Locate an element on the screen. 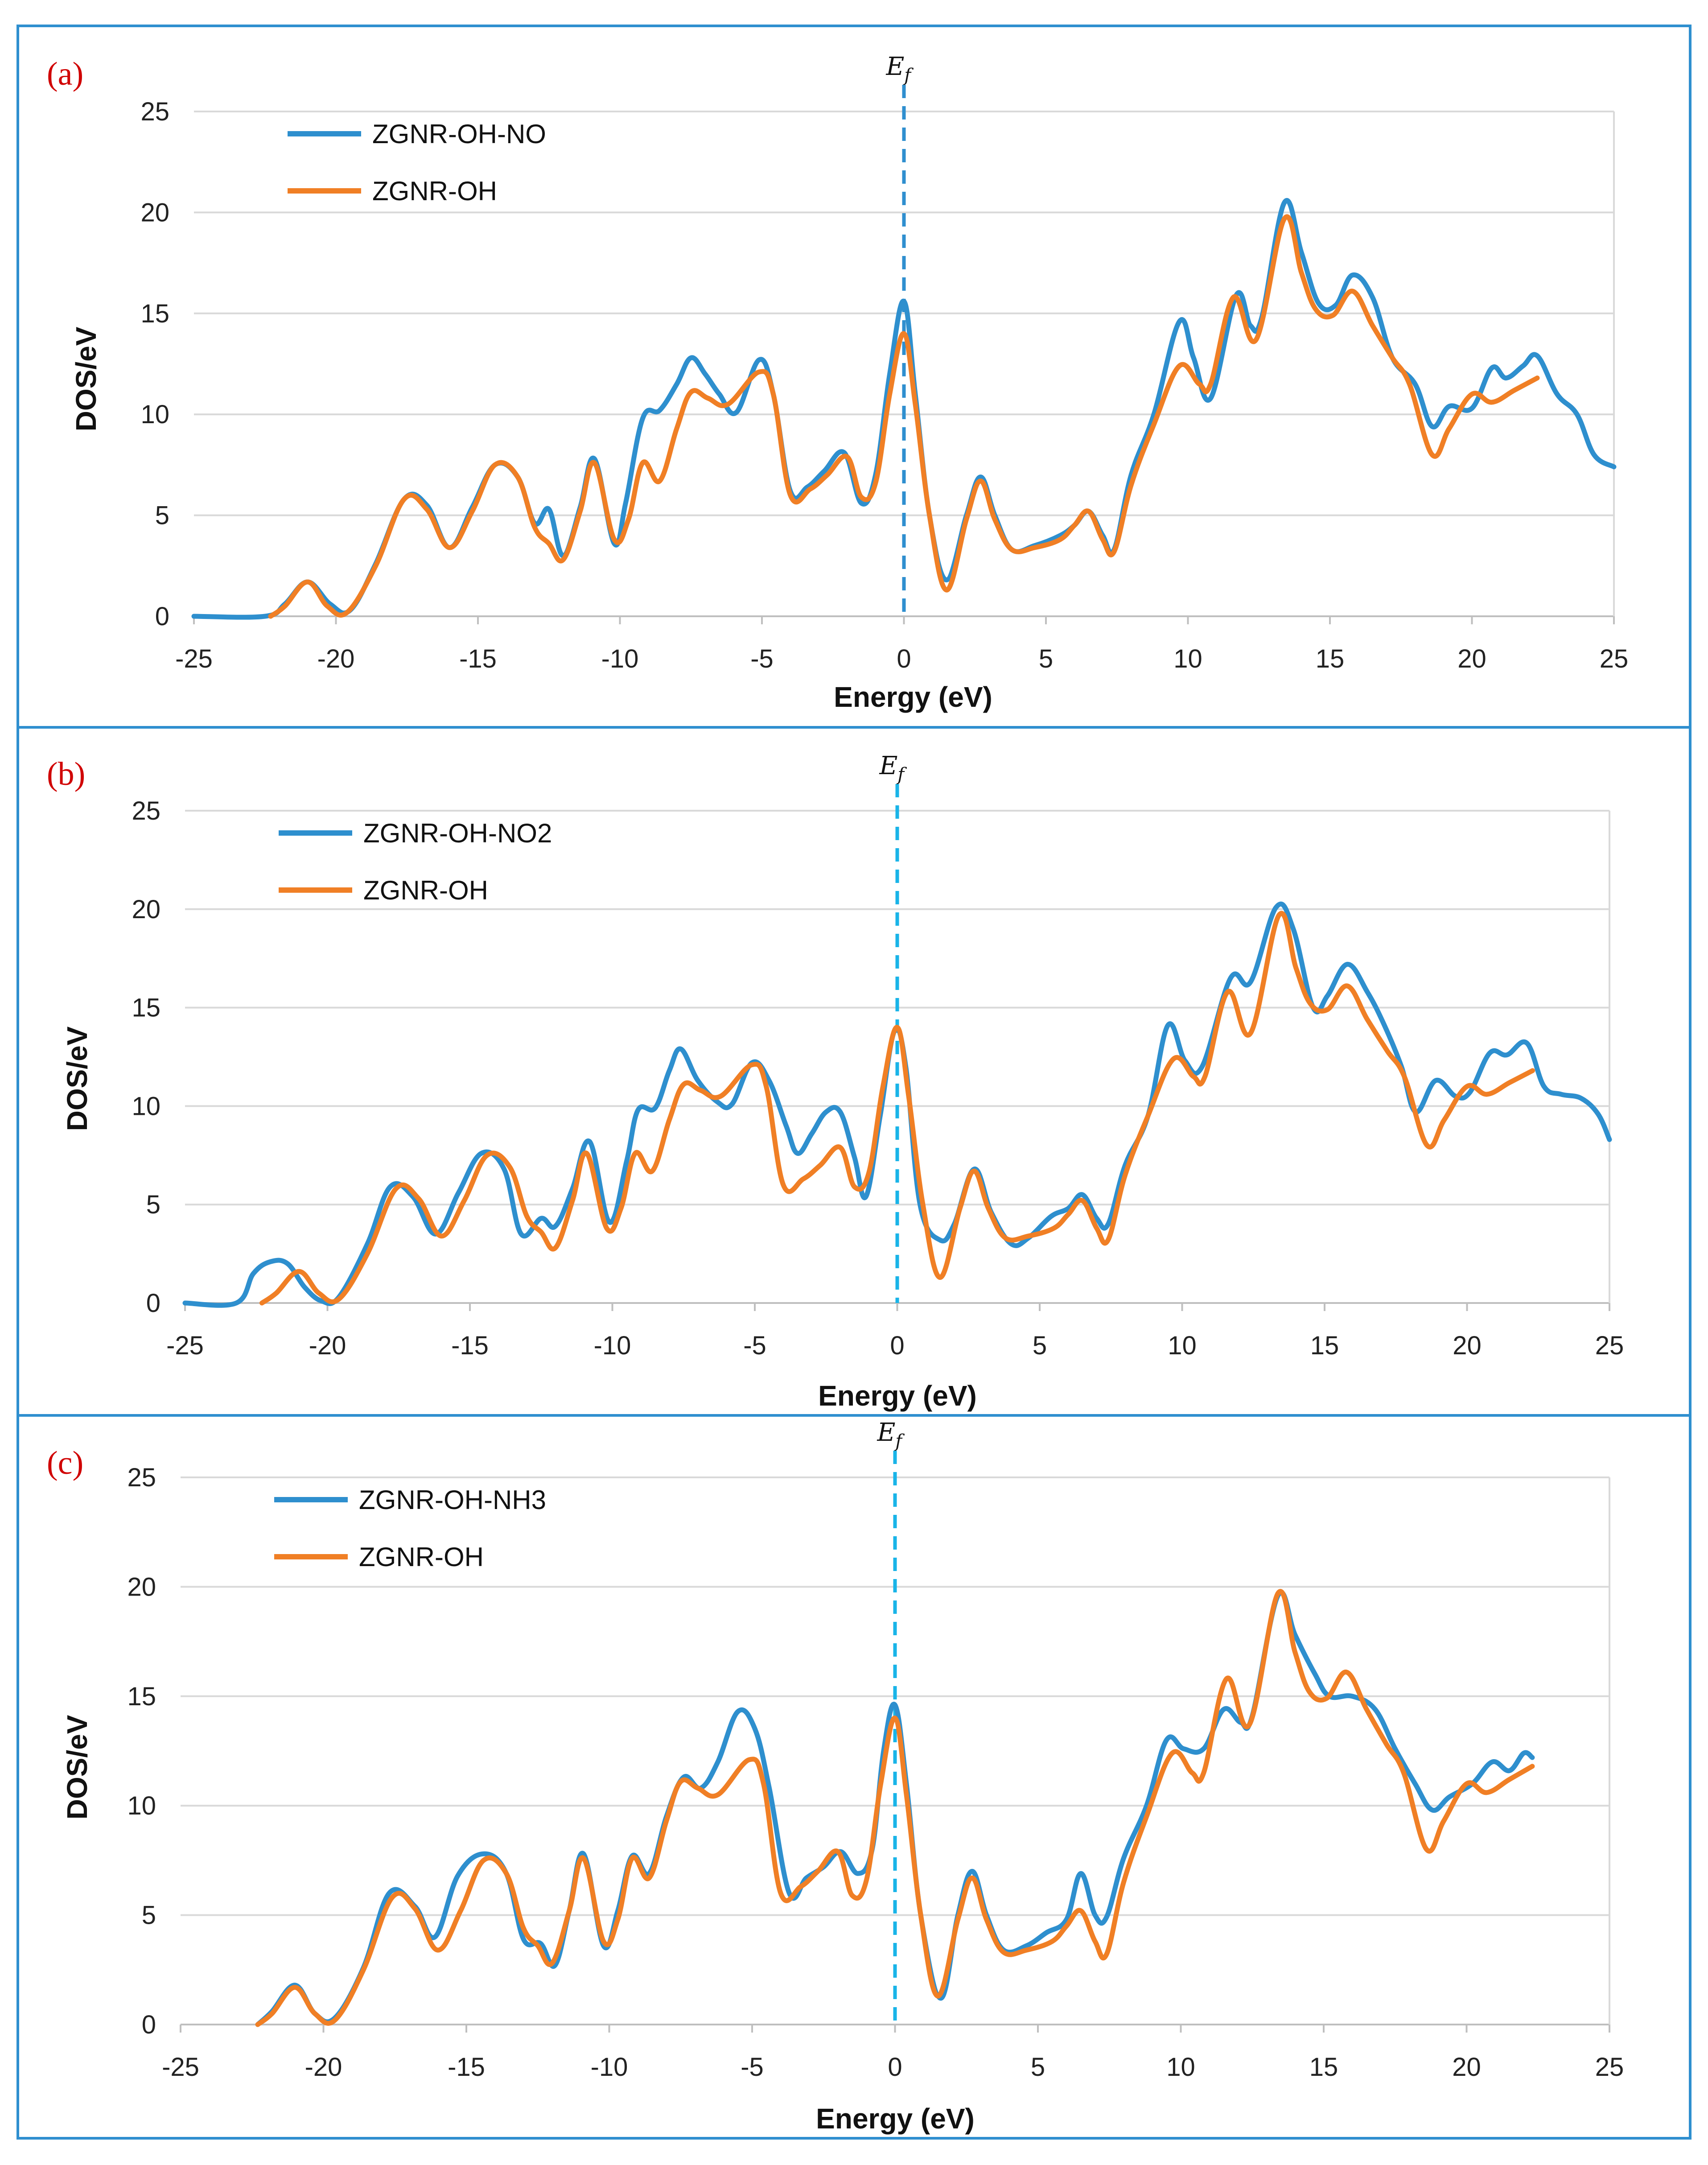  panel-b-label: (b) is located at coordinates (66, 774).